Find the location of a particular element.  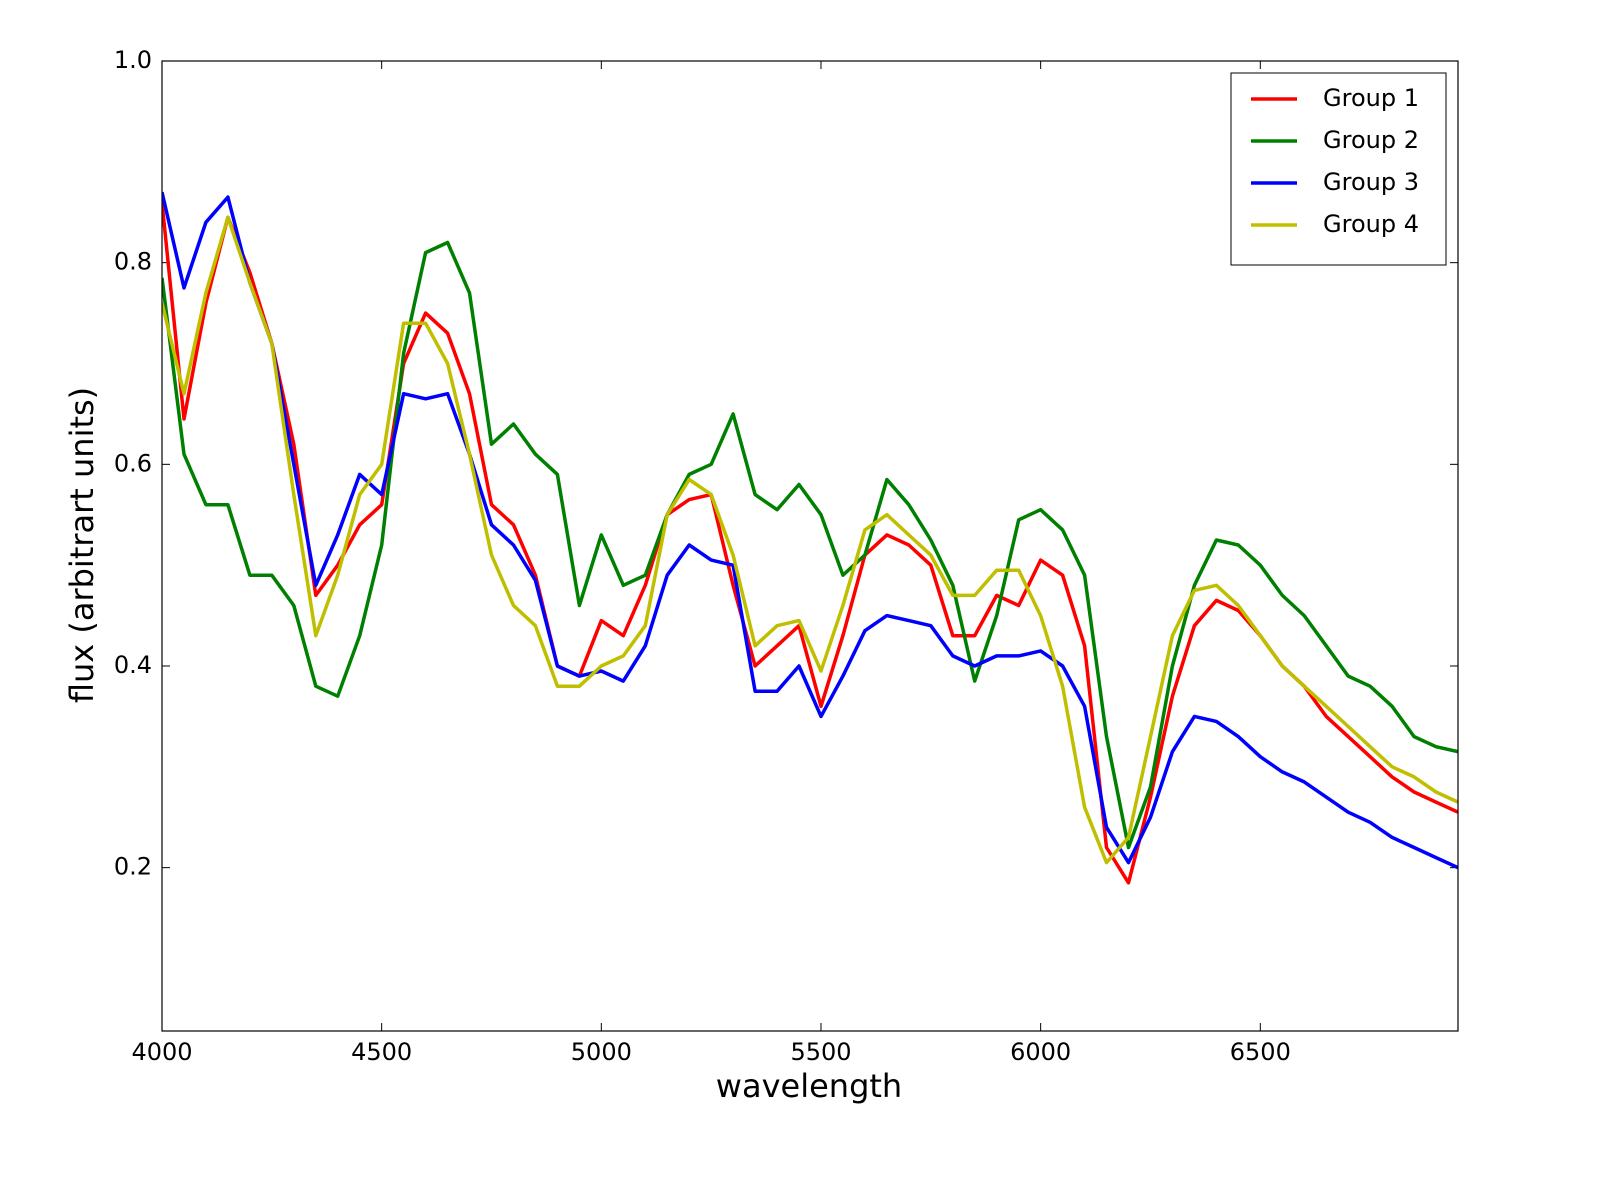

x-tick-label: 4000 is located at coordinates (161, 1052).